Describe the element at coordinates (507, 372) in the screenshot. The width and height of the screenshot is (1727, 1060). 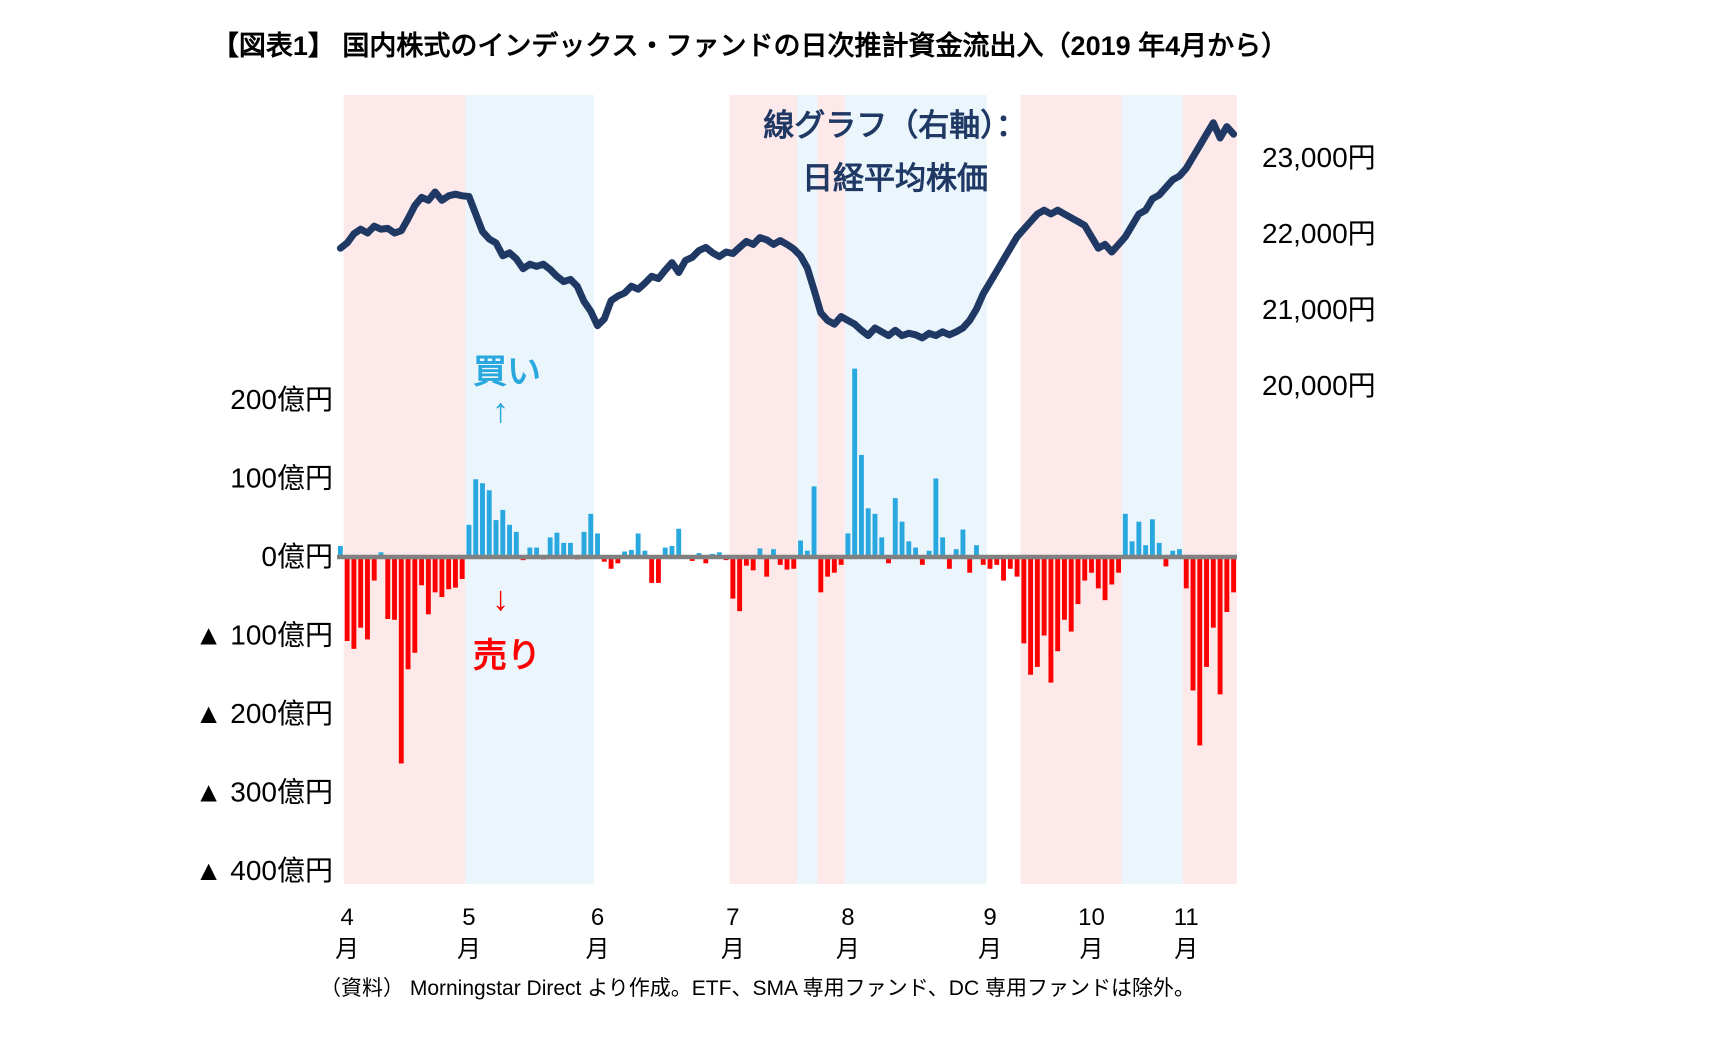
I see `buy-label: 買い` at that location.